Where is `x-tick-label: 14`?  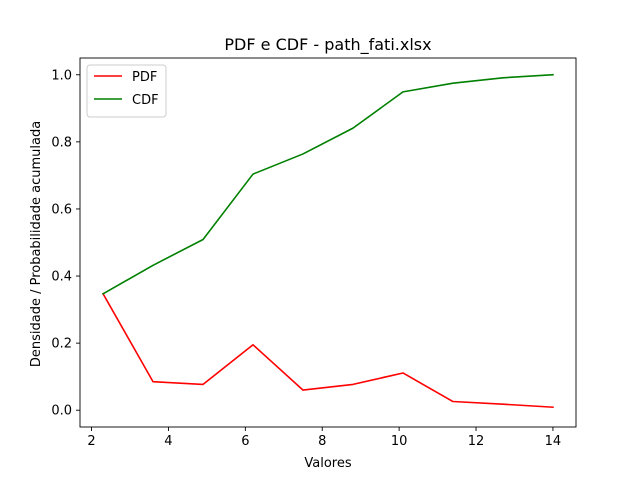 x-tick-label: 14 is located at coordinates (553, 441).